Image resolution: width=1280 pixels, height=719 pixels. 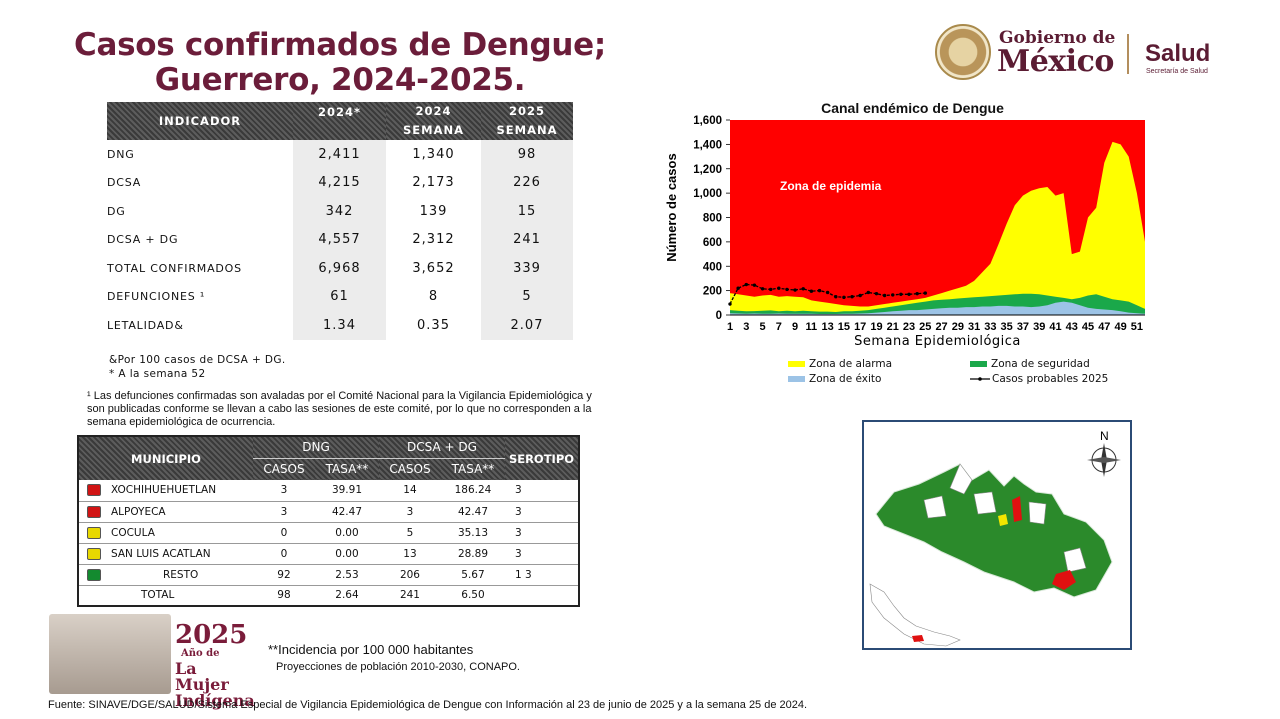 I want to click on x-tick-label: 49, so click(x=1120, y=327).